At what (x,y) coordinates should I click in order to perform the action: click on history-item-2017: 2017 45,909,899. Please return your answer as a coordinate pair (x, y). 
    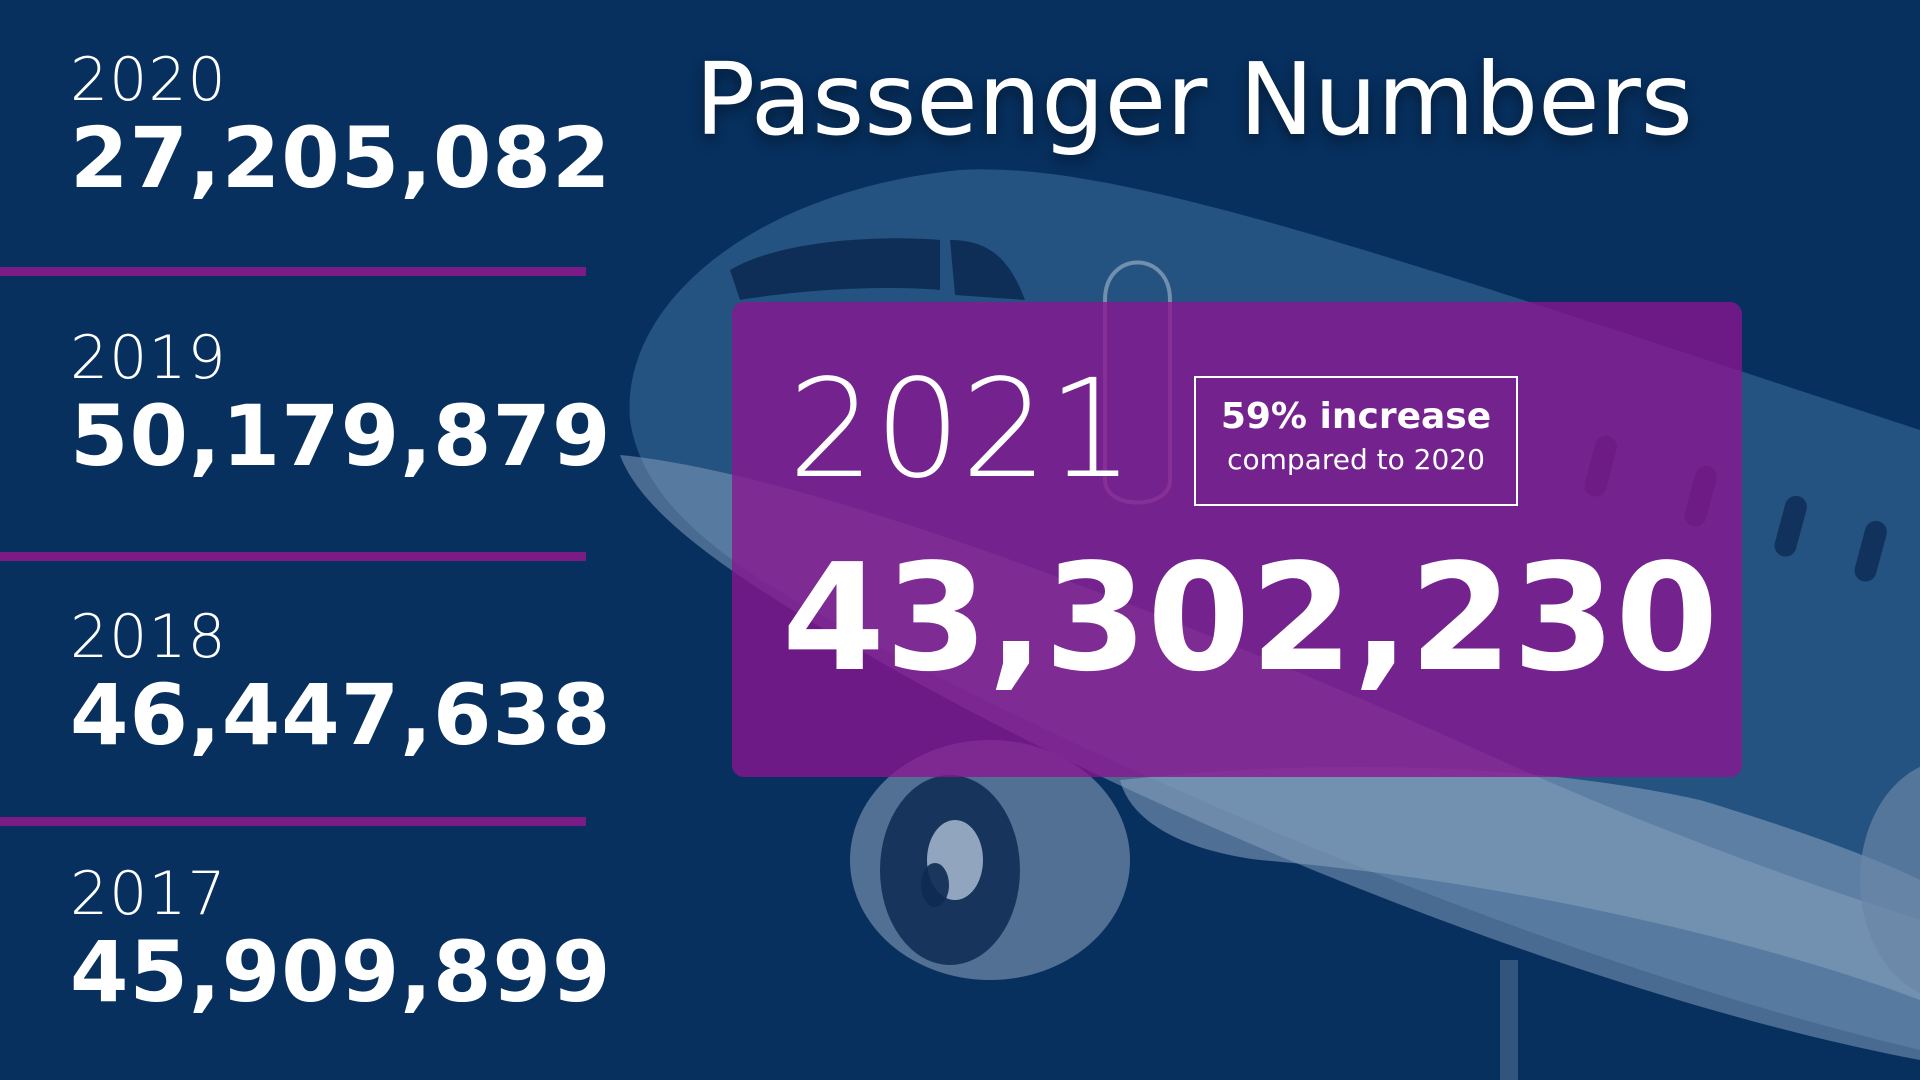
    Looking at the image, I should click on (341, 940).